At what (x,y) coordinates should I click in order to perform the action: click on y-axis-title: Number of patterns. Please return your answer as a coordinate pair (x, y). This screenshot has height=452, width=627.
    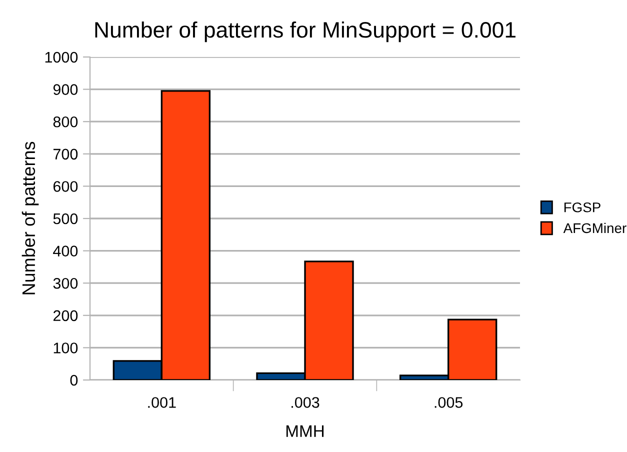
    Looking at the image, I should click on (30, 218).